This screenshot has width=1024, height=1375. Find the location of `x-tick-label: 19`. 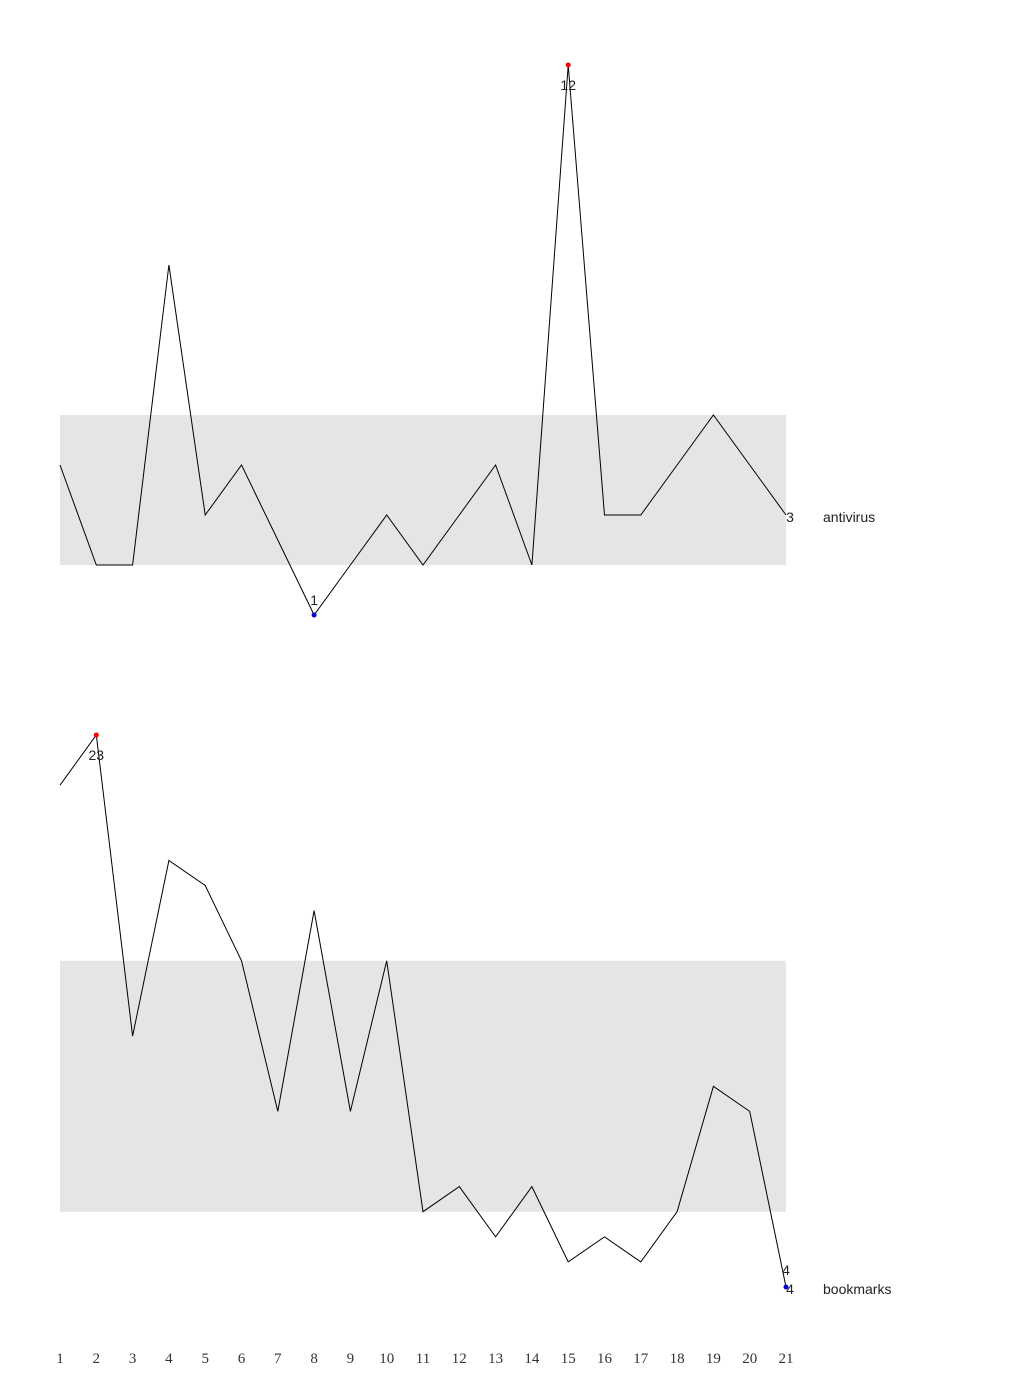

x-tick-label: 19 is located at coordinates (713, 1359).